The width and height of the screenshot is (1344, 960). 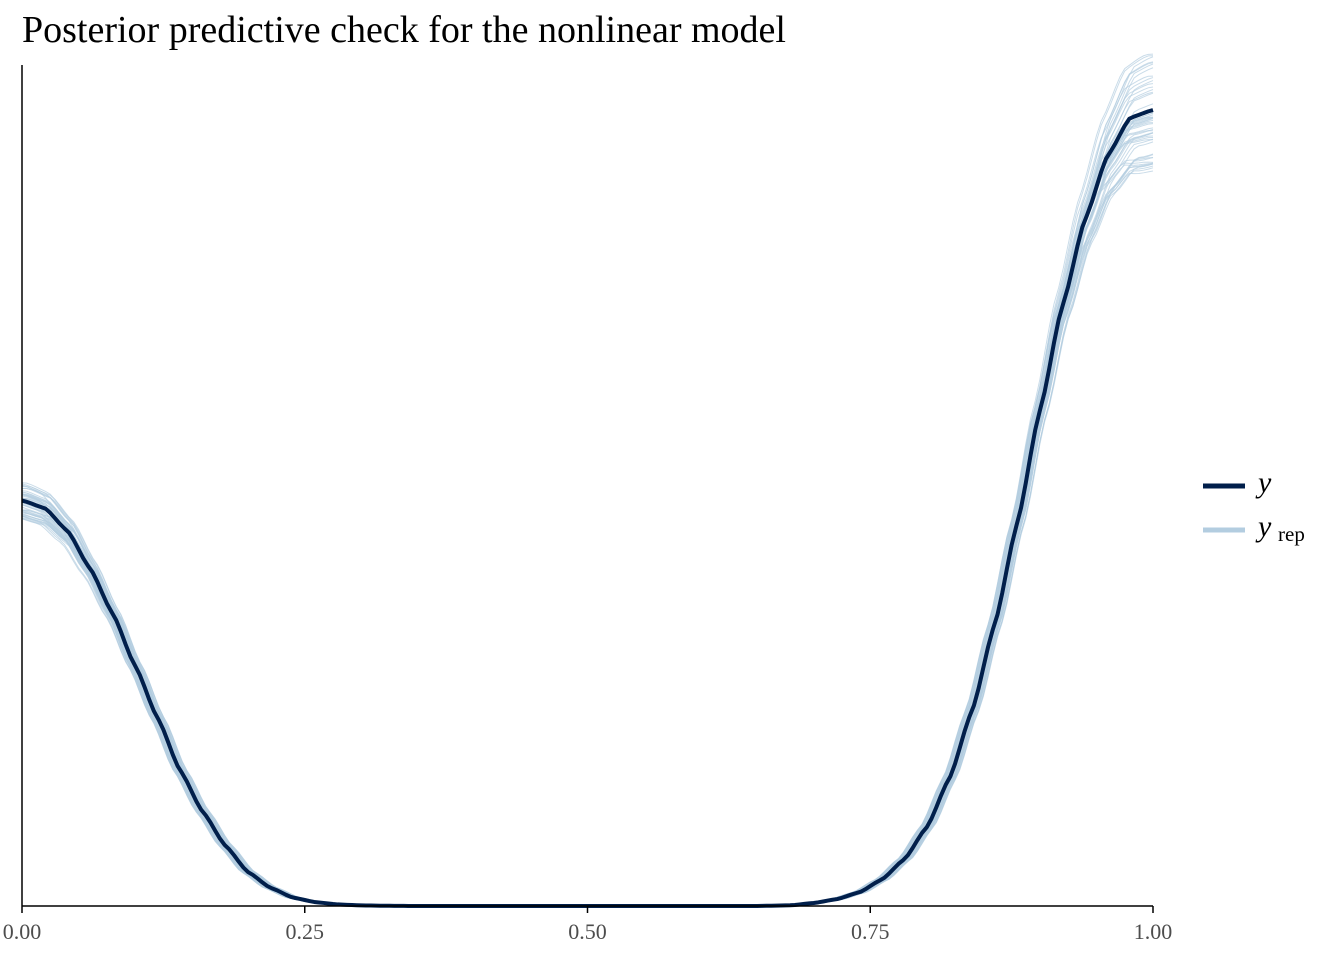 What do you see at coordinates (587, 931) in the screenshot?
I see `x-tick-label-2: 0.50` at bounding box center [587, 931].